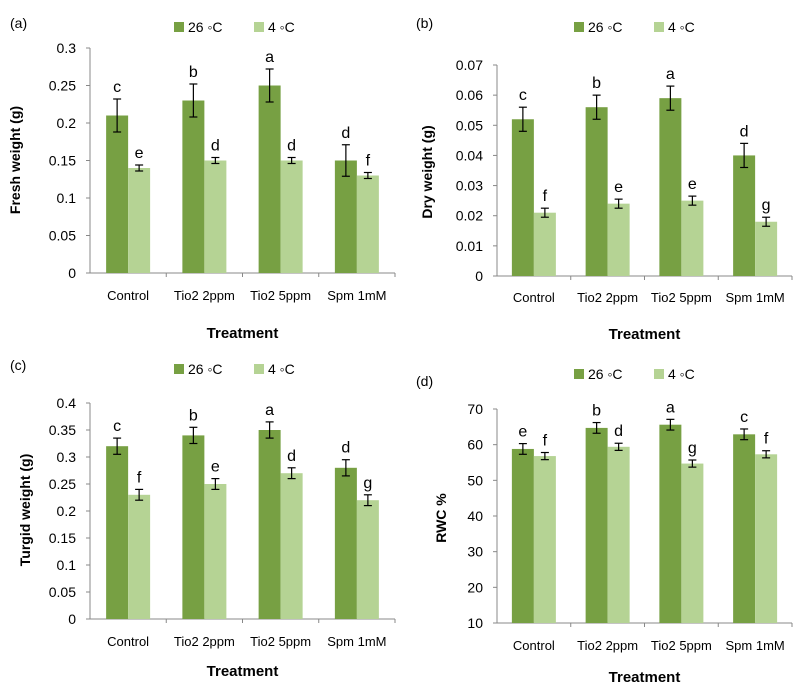 This screenshot has height=686, width=795. What do you see at coordinates (469, 95) in the screenshot?
I see `y-tick-label: 0.06` at bounding box center [469, 95].